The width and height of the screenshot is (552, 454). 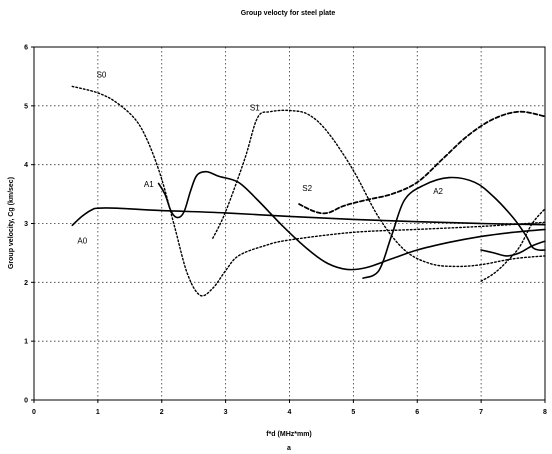 I want to click on y-tick-label: 0, so click(x=26, y=401).